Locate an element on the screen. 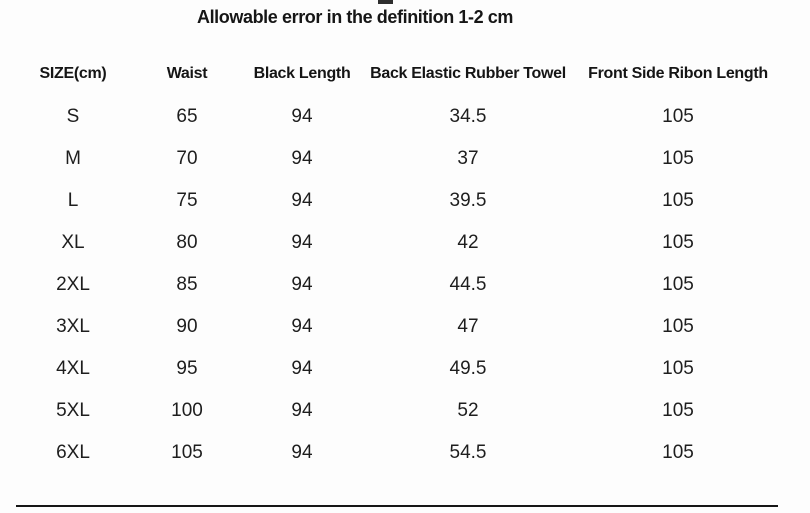 This screenshot has height=513, width=810. size-label: L is located at coordinates (73, 200).